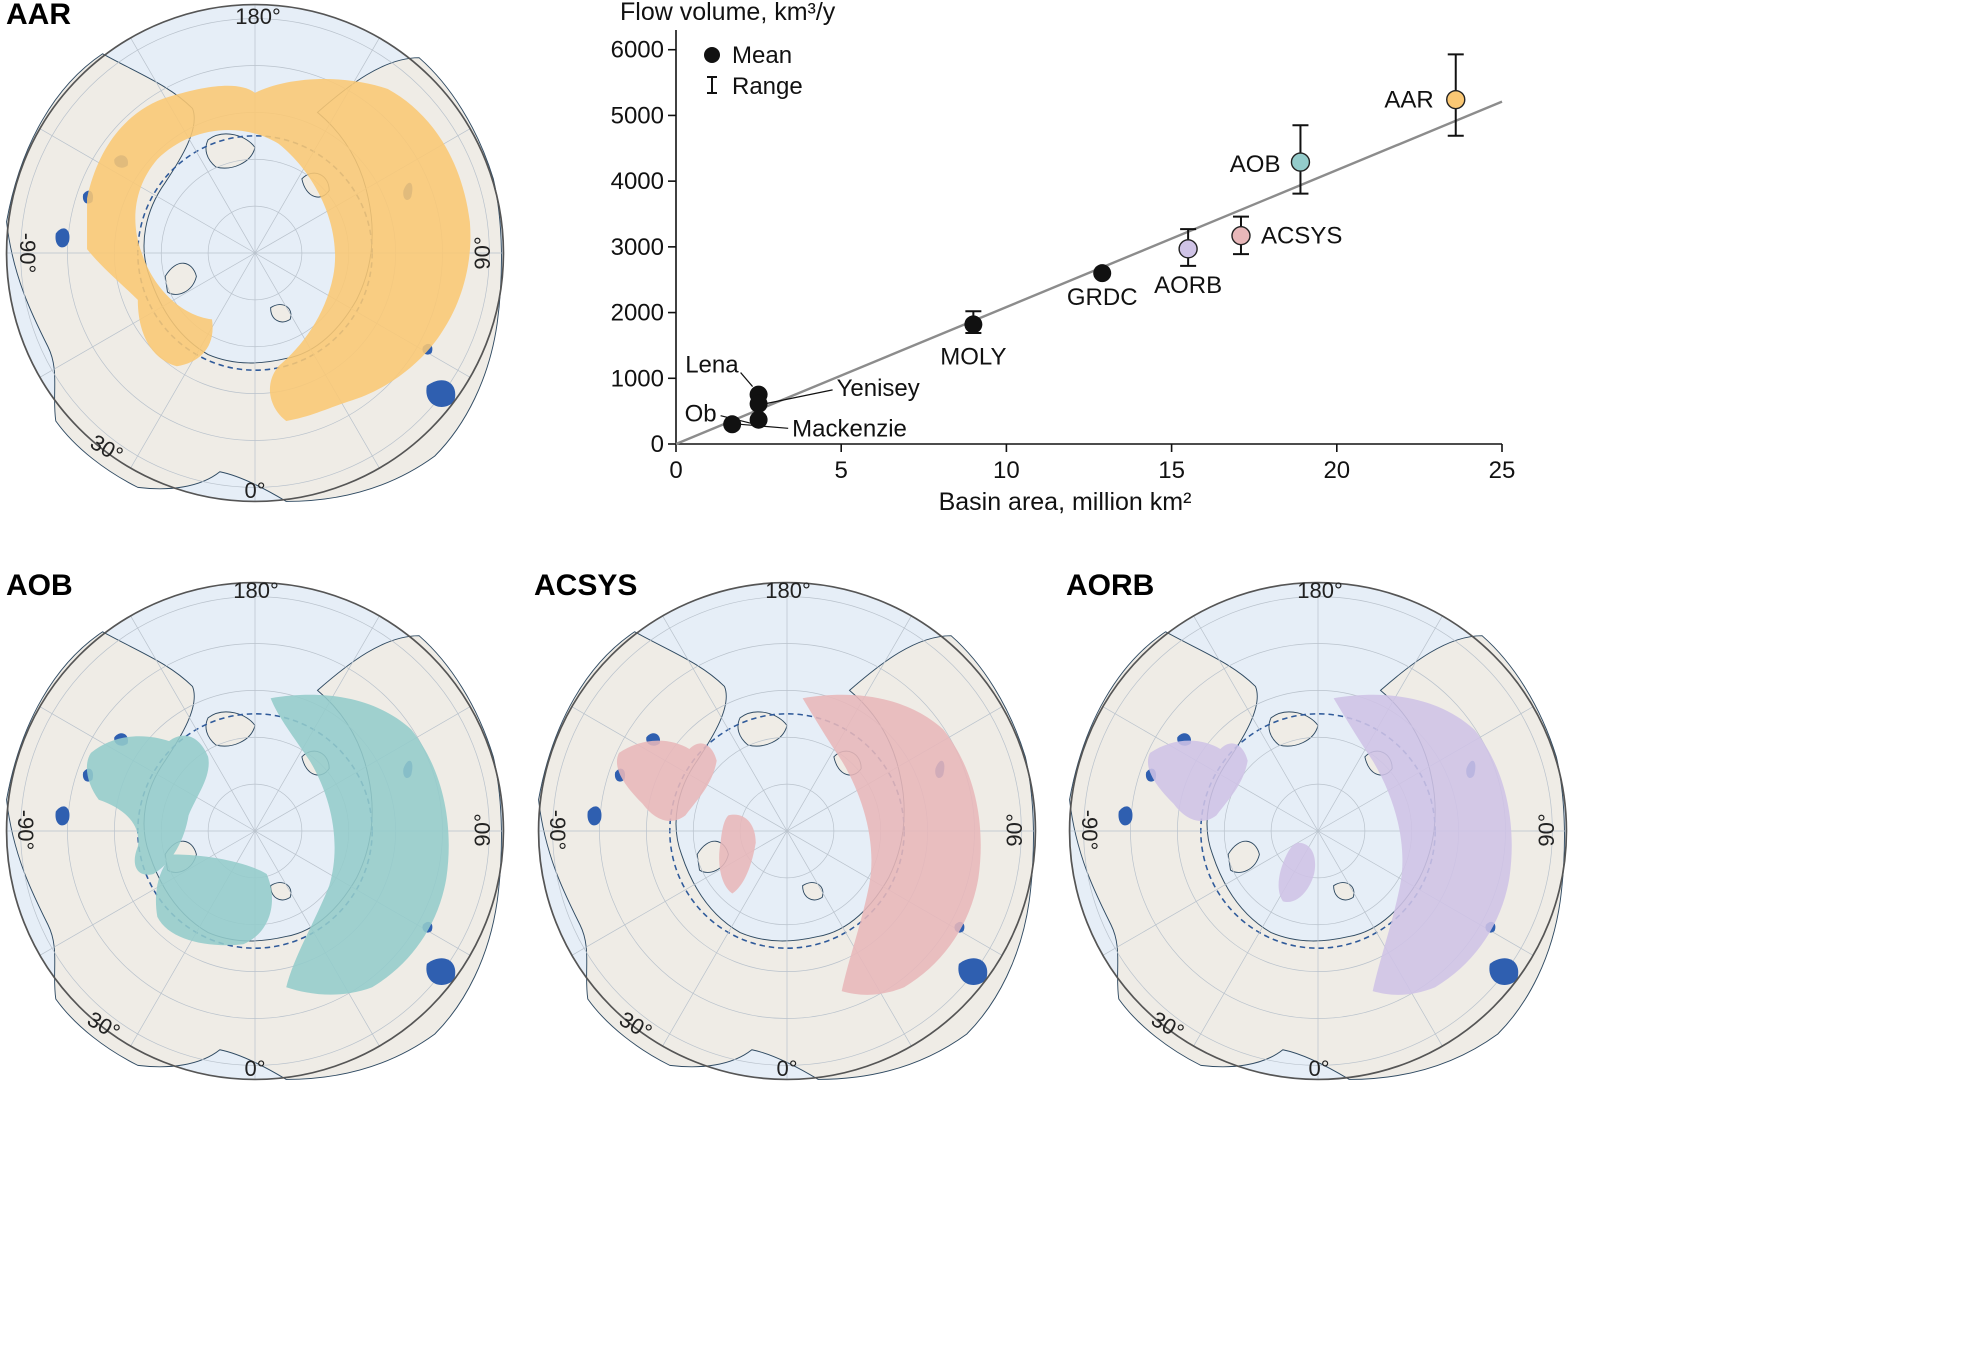 The image size is (1988, 1370). What do you see at coordinates (39, 585) in the screenshot?
I see `aob-panel-title: AOB` at bounding box center [39, 585].